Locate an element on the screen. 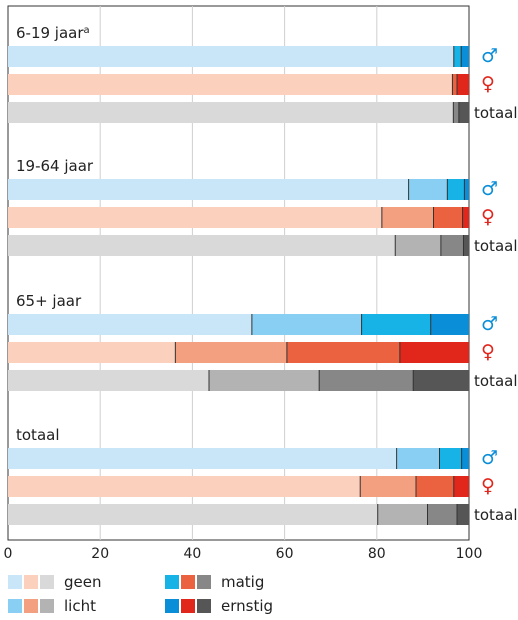 The width and height of the screenshot is (518, 620). group-title: totaal is located at coordinates (38, 435).